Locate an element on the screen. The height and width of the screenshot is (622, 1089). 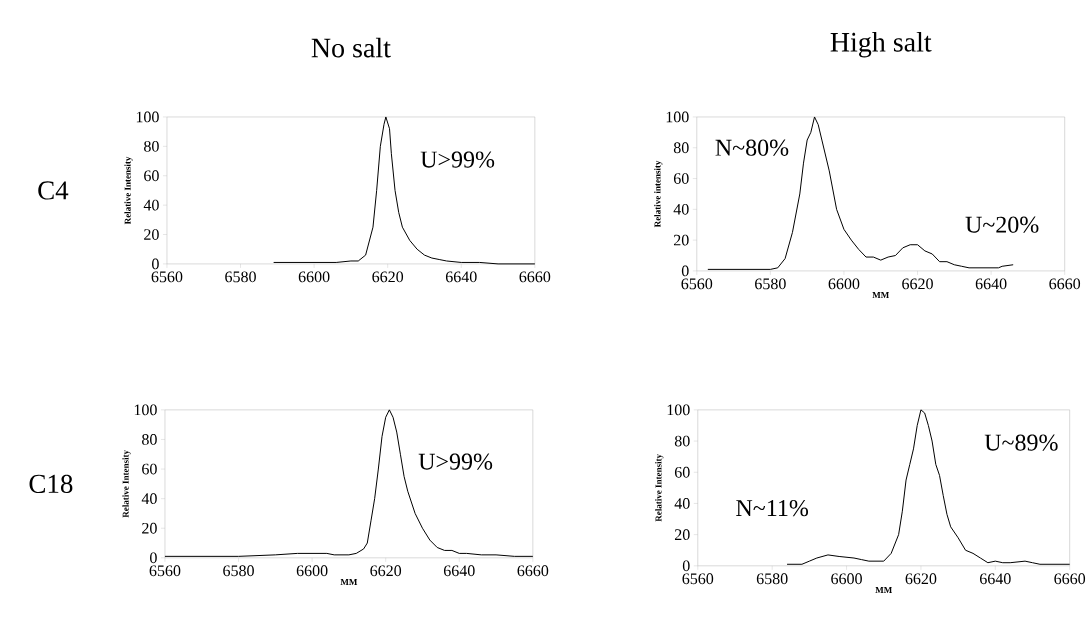
annotation: U~20% is located at coordinates (1002, 224).